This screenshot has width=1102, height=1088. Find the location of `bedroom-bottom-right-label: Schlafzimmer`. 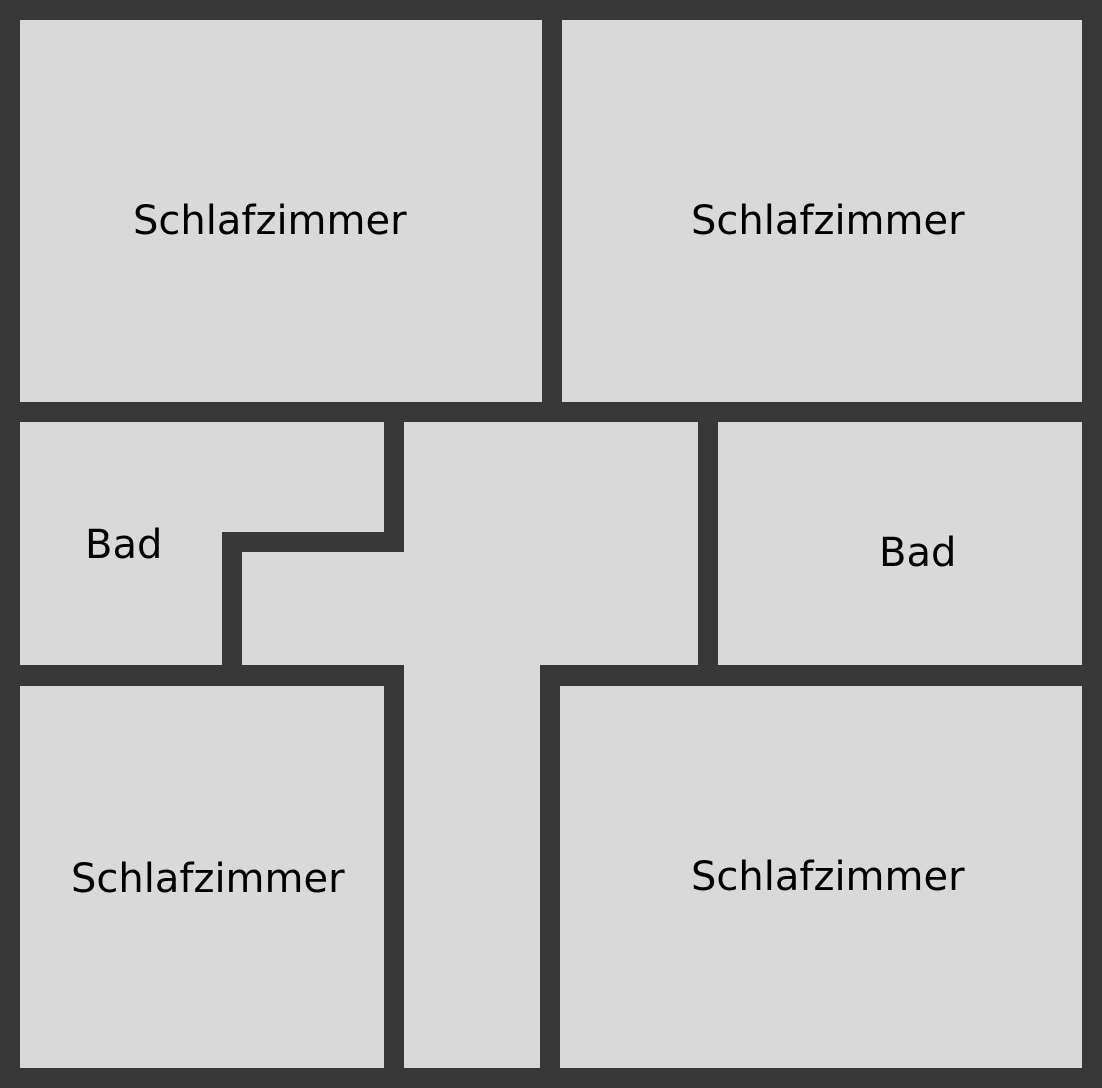

bedroom-bottom-right-label: Schlafzimmer is located at coordinates (828, 877).